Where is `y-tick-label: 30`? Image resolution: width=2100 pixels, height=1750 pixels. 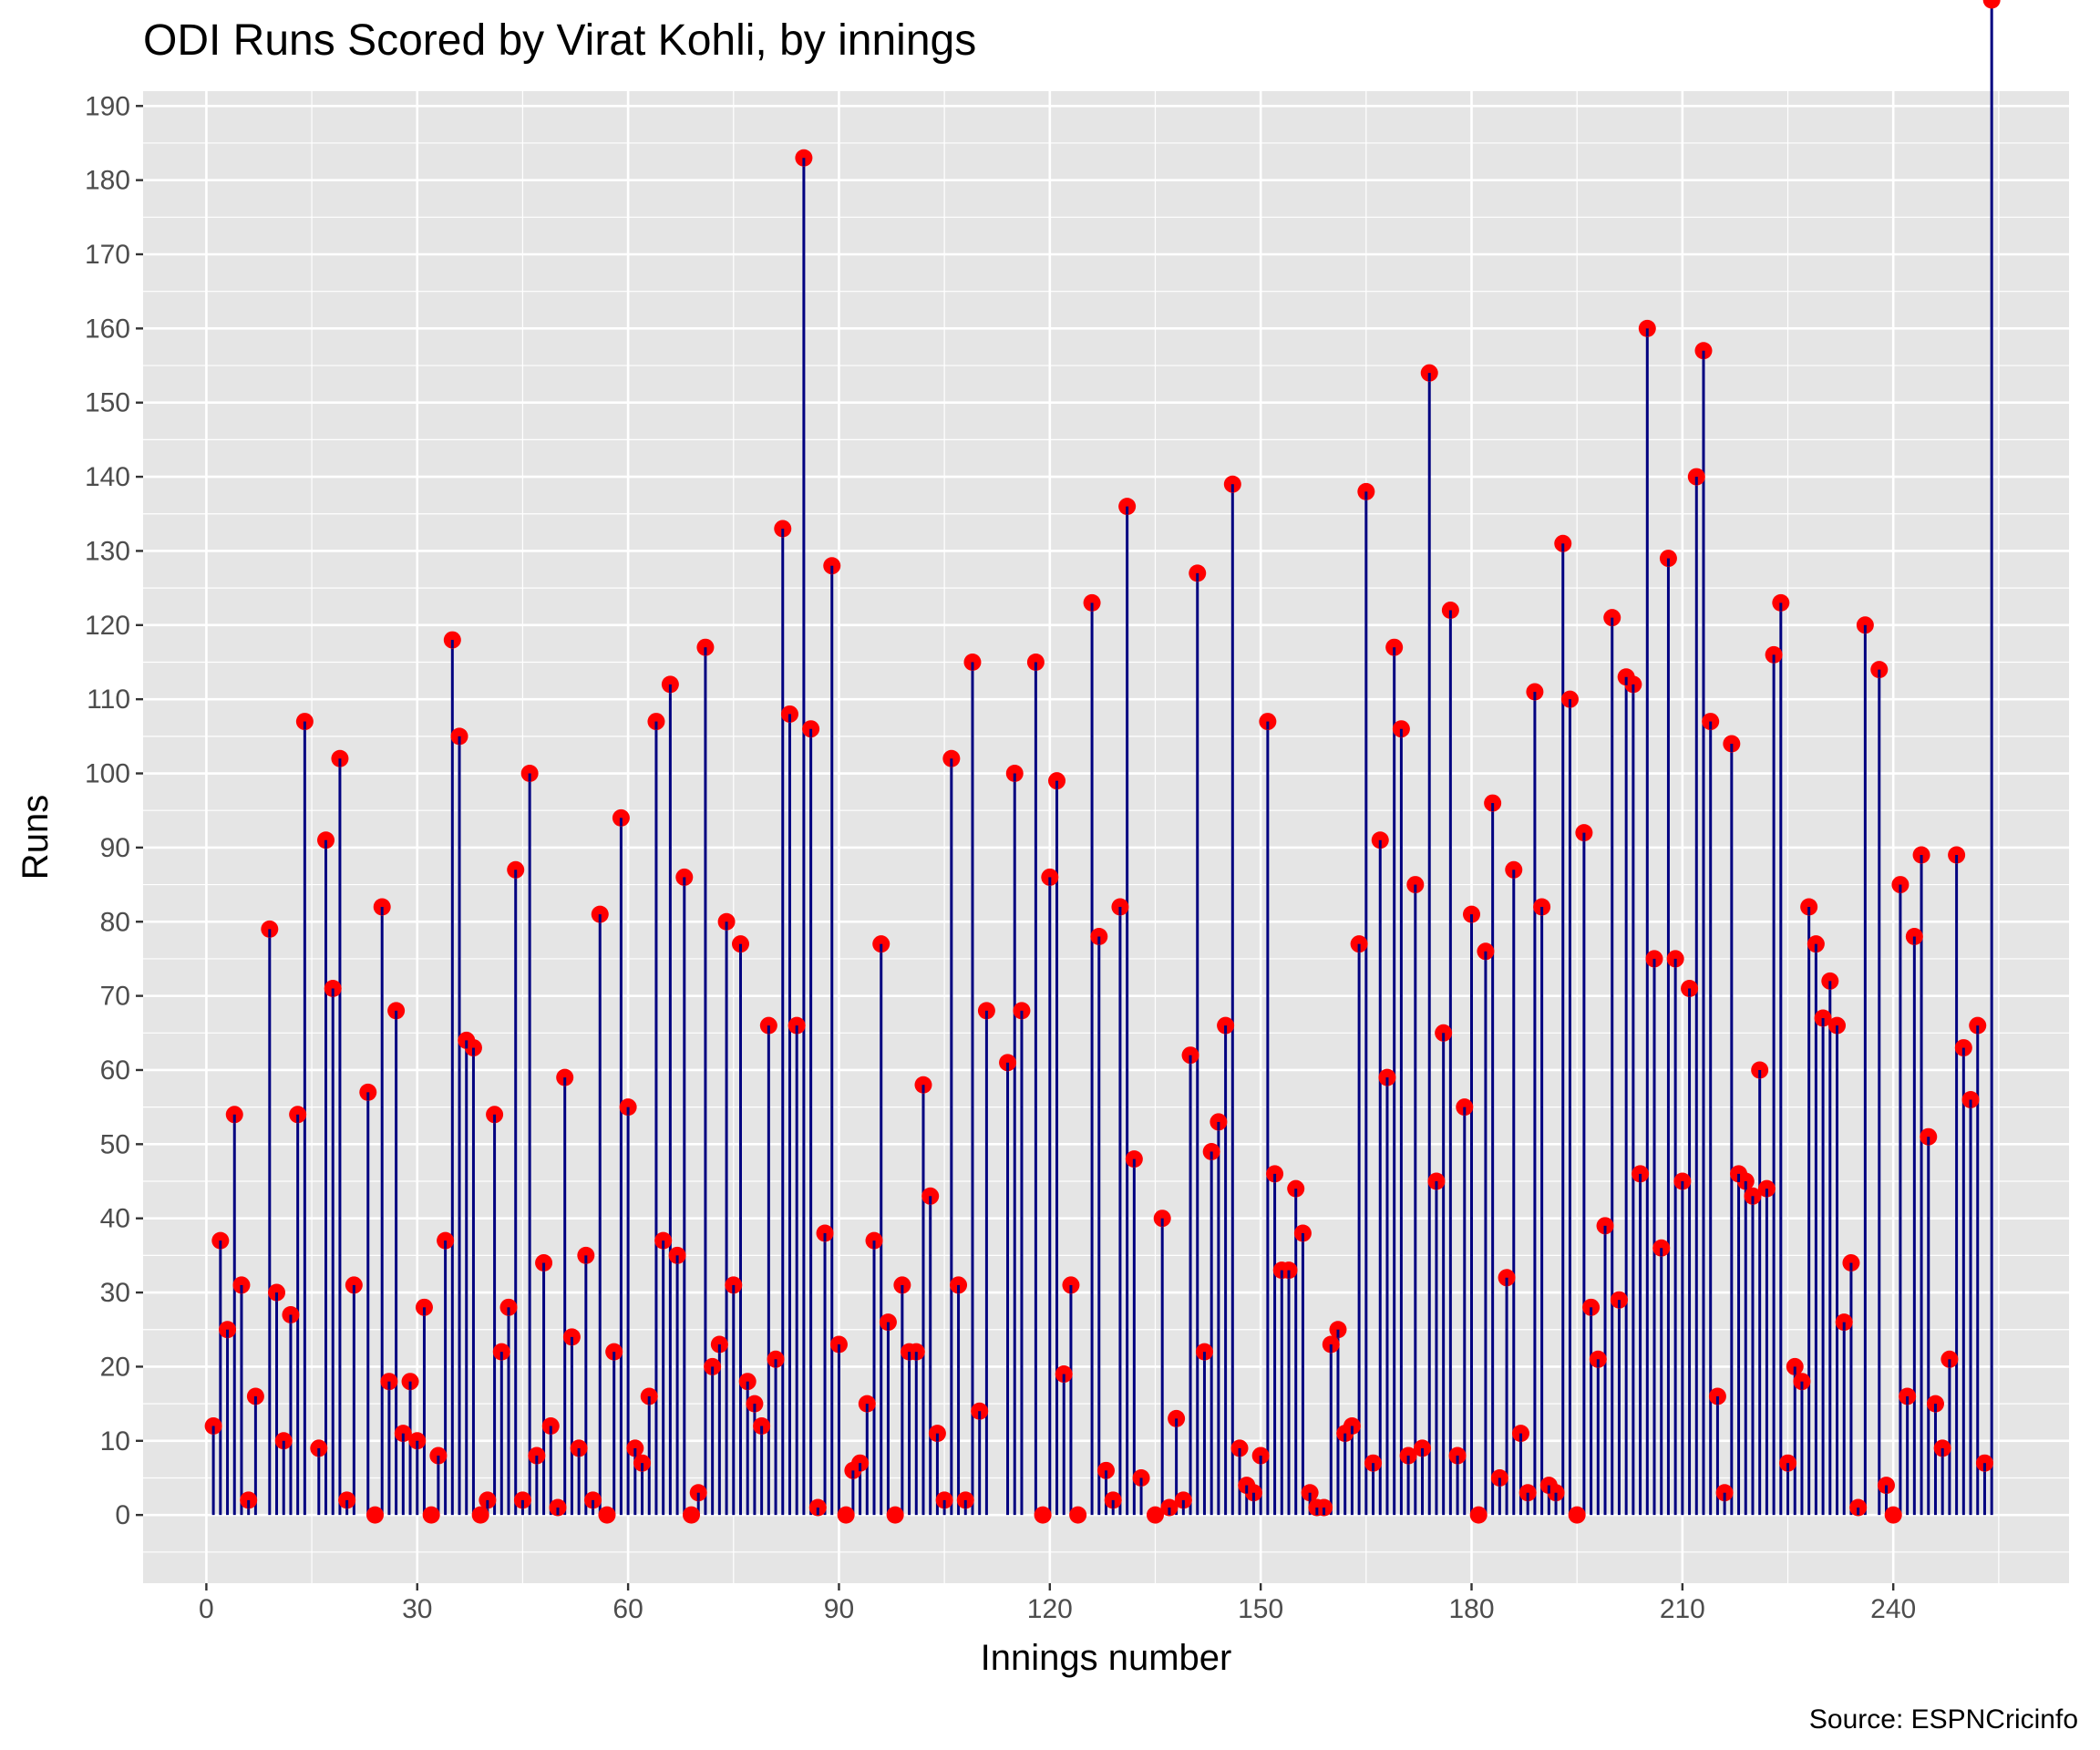
y-tick-label: 30 is located at coordinates (115, 1293).